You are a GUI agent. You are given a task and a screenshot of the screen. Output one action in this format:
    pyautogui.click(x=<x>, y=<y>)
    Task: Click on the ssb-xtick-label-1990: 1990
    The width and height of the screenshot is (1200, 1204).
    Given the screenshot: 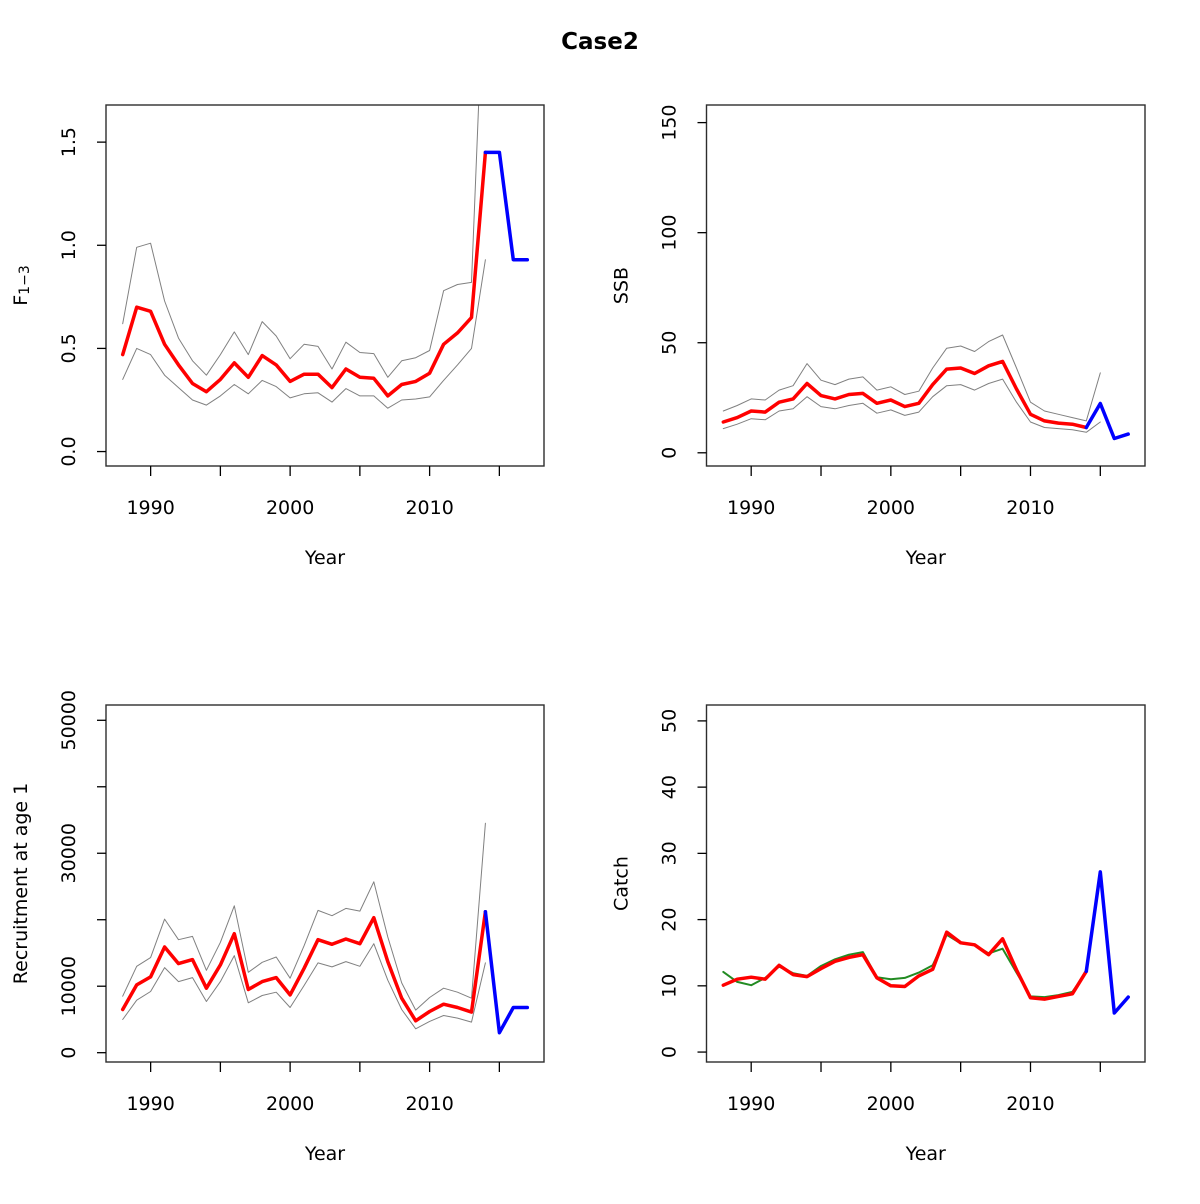 What is the action you would take?
    pyautogui.click(x=751, y=508)
    